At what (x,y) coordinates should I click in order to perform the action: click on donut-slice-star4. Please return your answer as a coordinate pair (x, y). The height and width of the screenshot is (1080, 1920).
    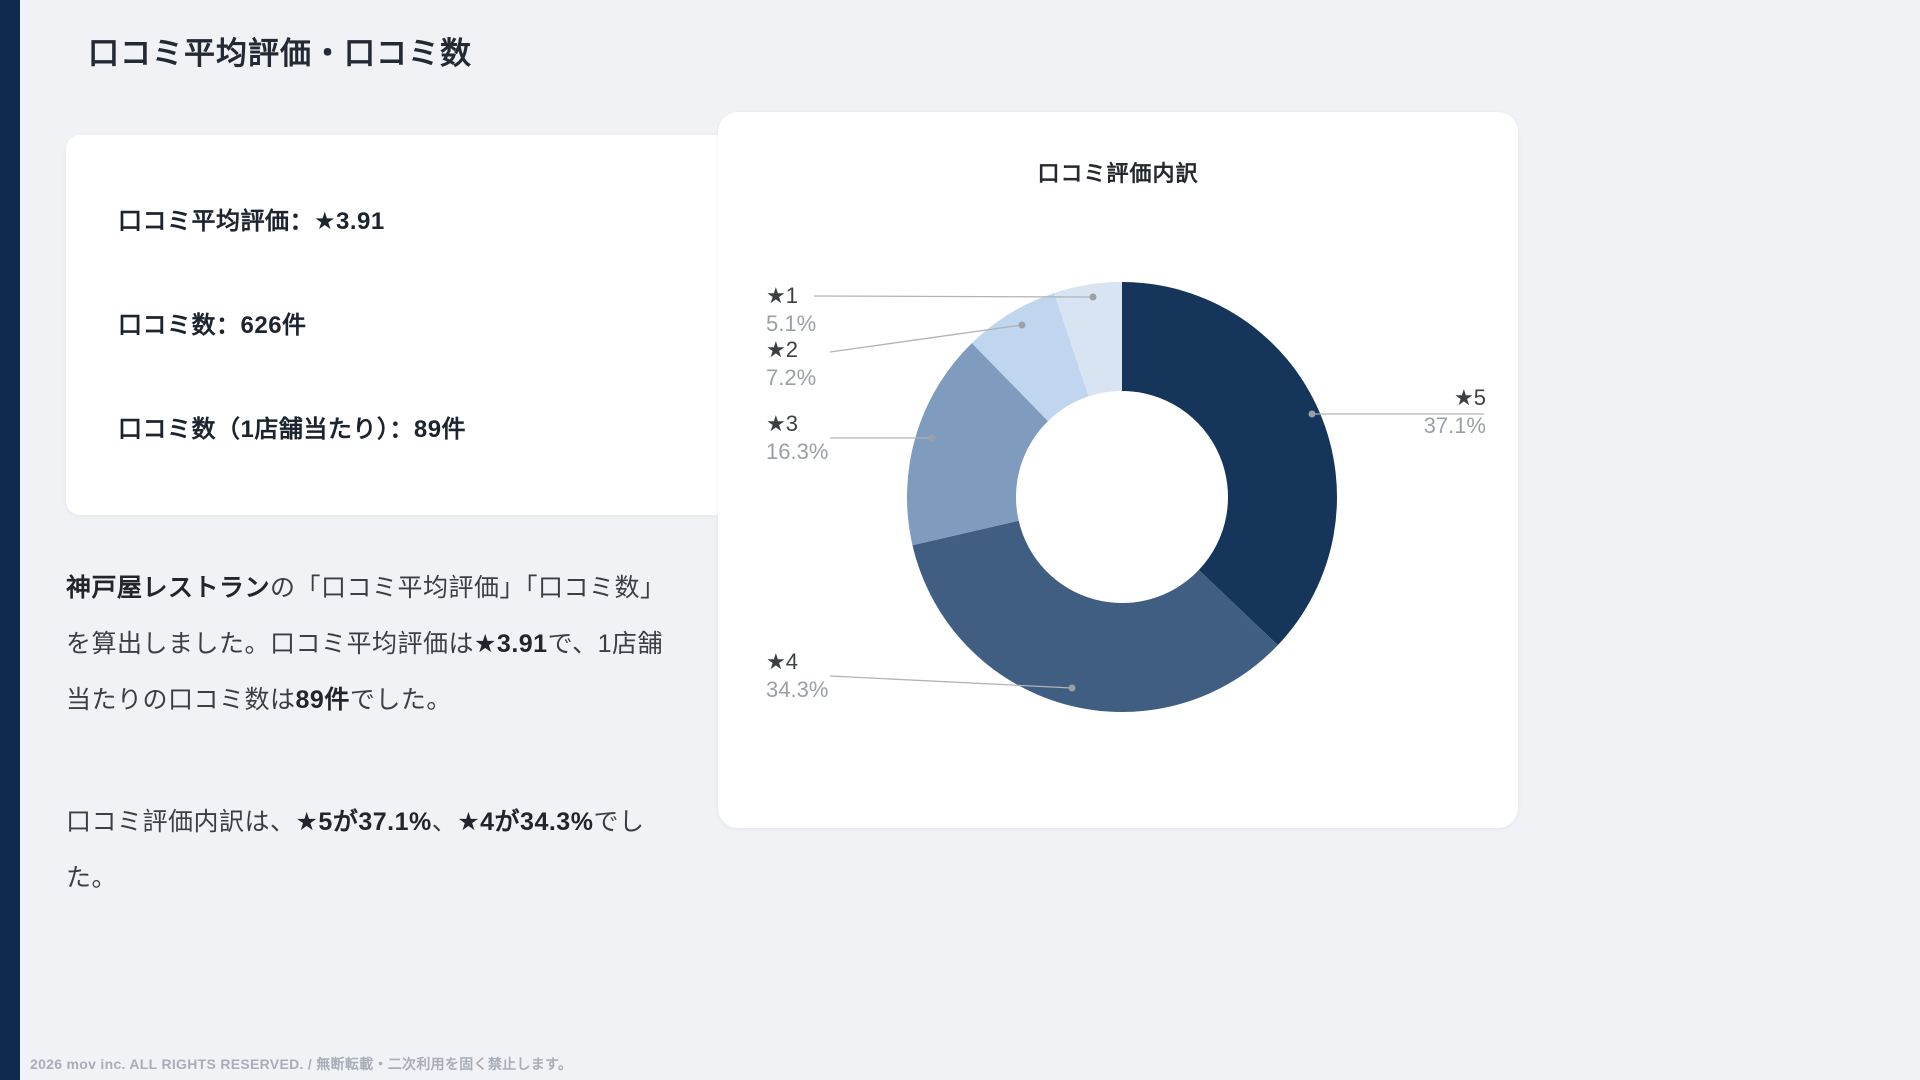
    Looking at the image, I should click on (1095, 616).